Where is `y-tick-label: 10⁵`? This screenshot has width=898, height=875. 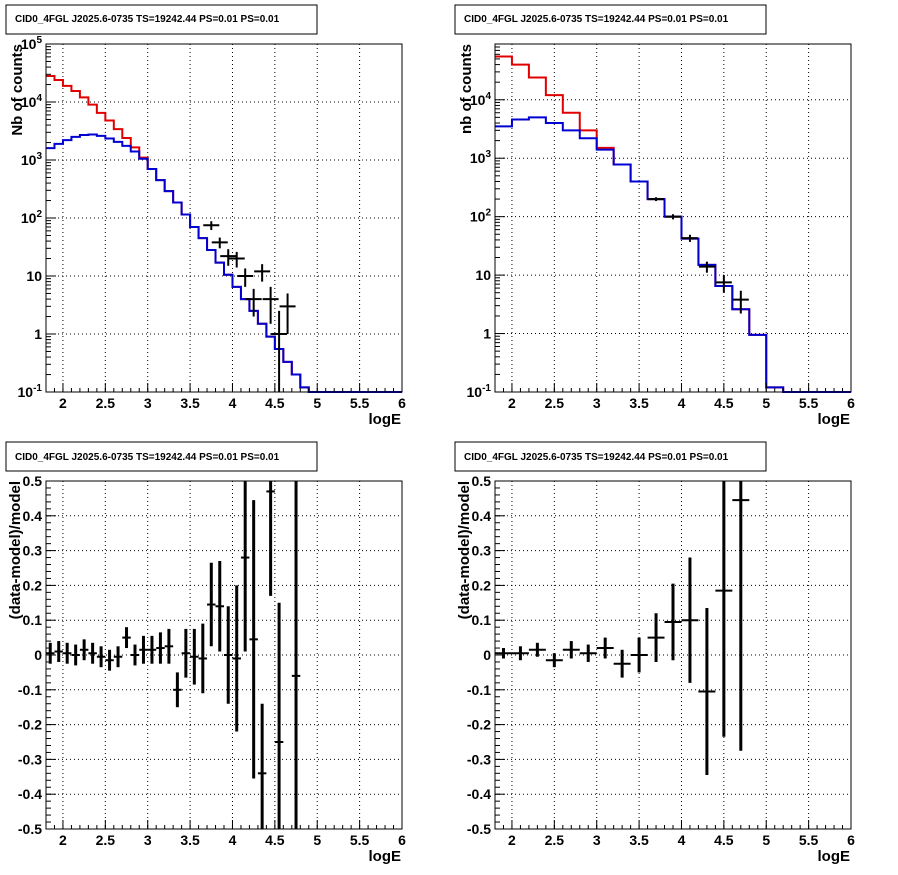
y-tick-label: 10⁵ is located at coordinates (32, 43).